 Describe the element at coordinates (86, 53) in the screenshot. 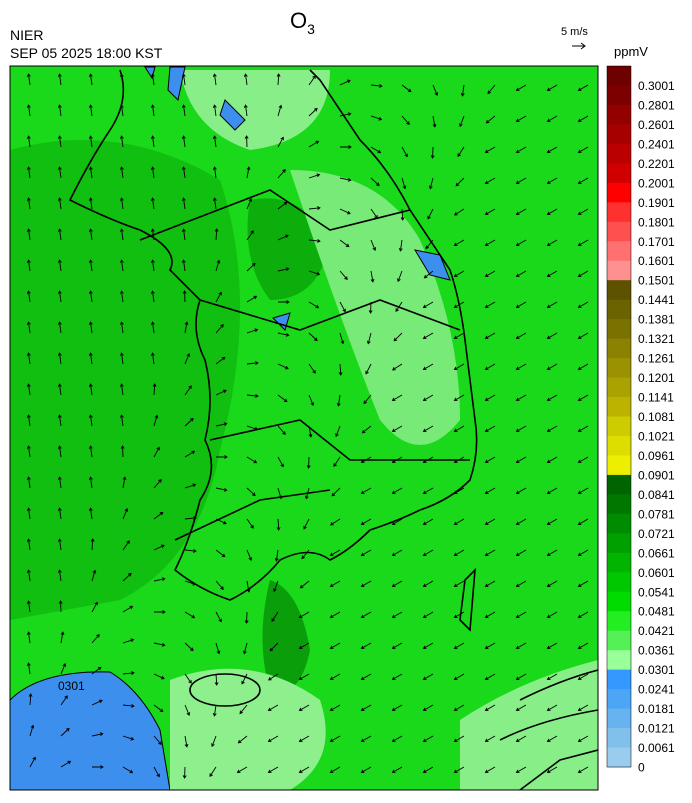

I see `timestamp: SEP 05 2025 18:00 KST` at that location.